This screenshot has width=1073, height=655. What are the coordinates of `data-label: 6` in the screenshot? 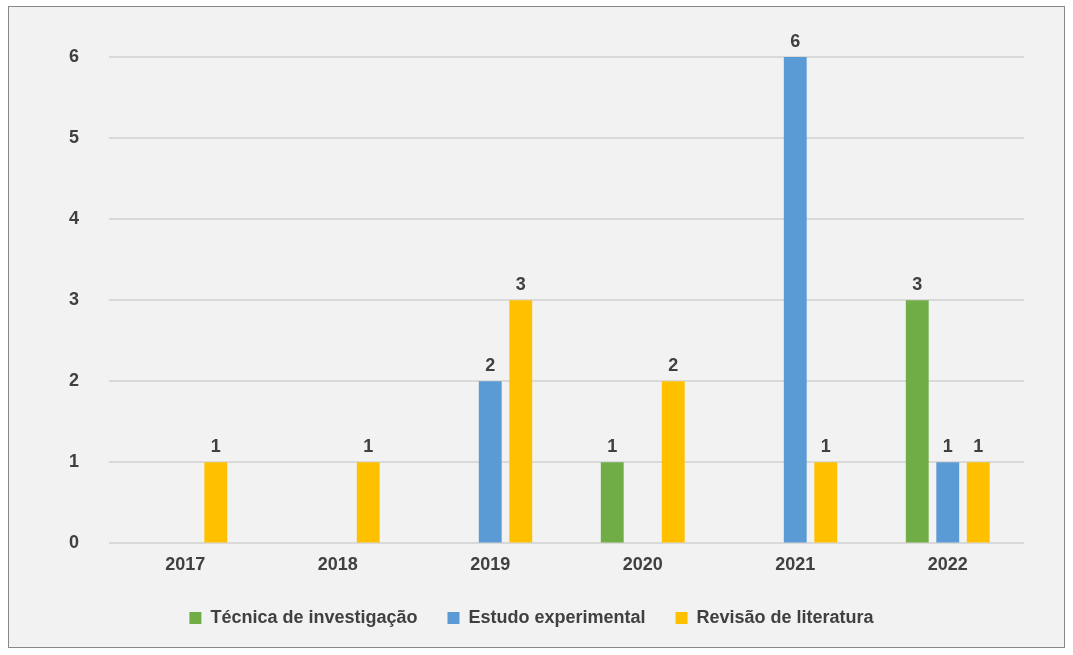 It's located at (795, 40).